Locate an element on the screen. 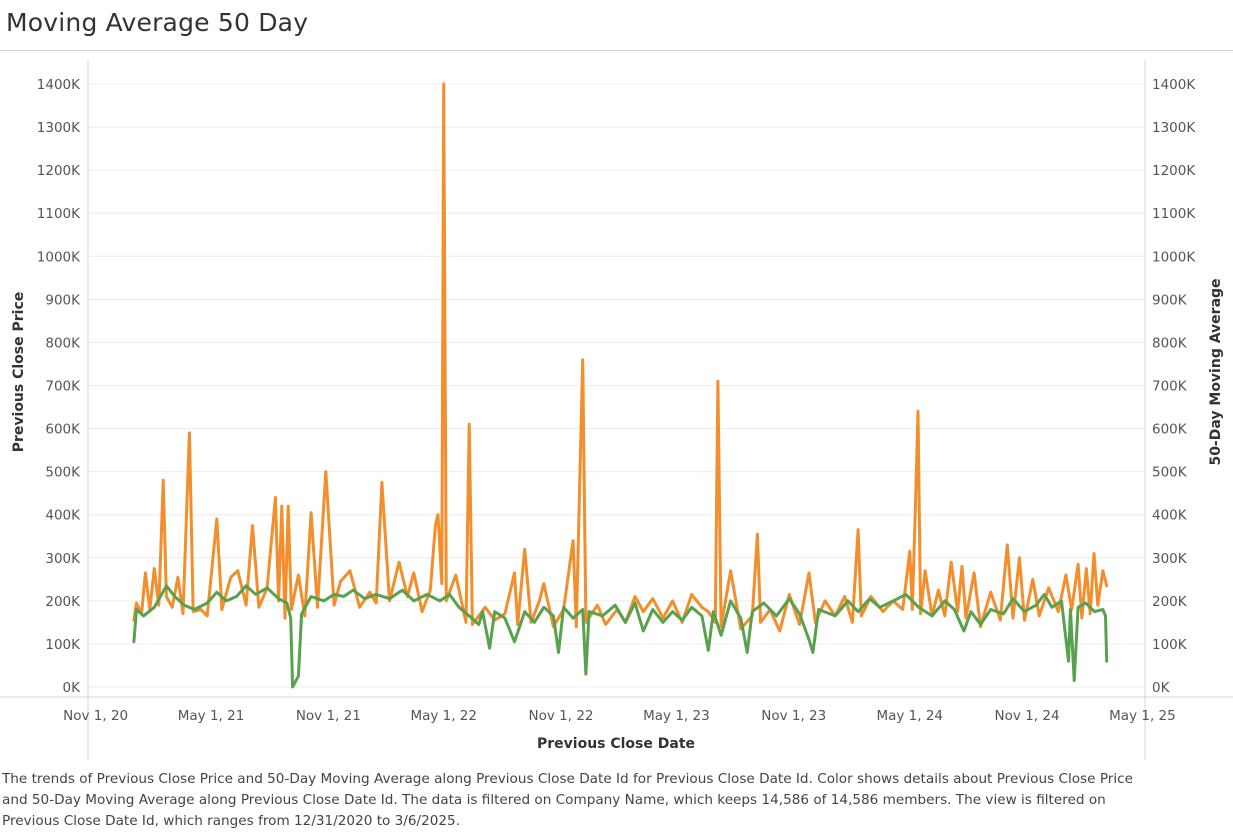  y-tick-label-right: 1300K is located at coordinates (1174, 128).